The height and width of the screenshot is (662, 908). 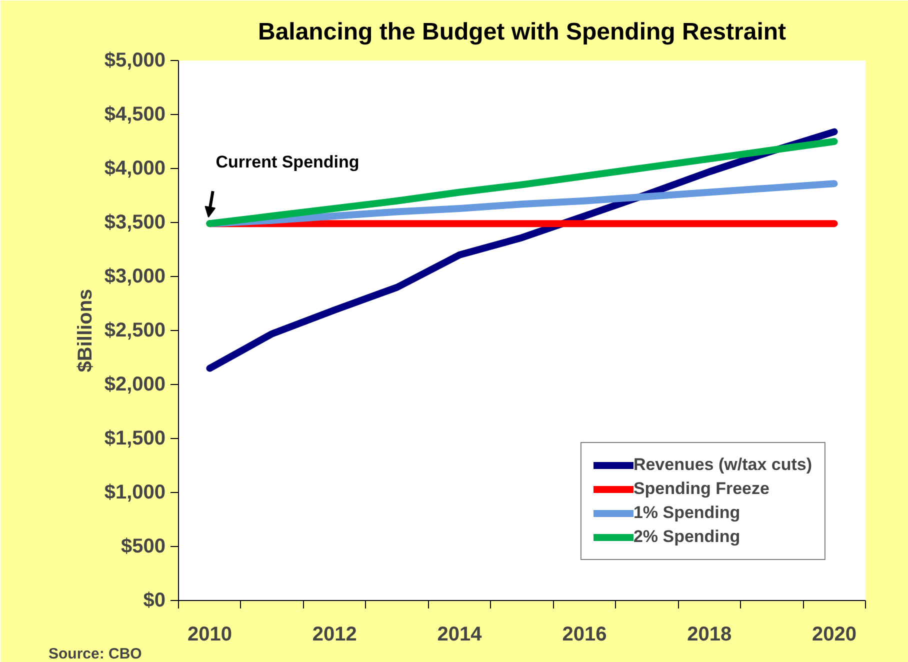 What do you see at coordinates (584, 635) in the screenshot?
I see `x-tick-label: 2016` at bounding box center [584, 635].